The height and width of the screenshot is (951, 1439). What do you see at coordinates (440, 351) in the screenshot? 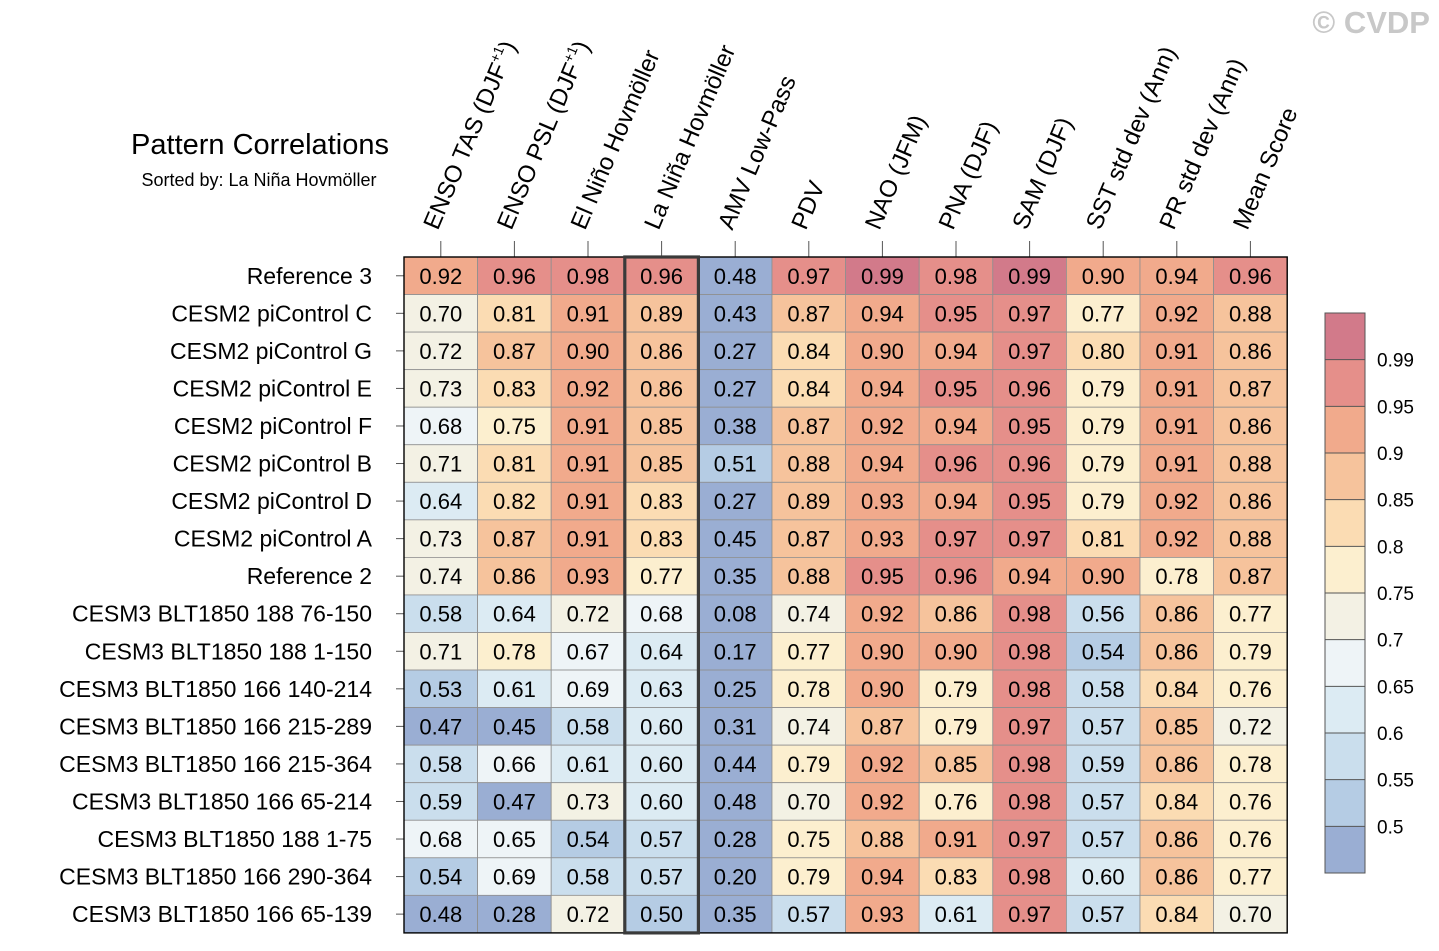
I see `cell-value-label: 0.72` at bounding box center [440, 351].